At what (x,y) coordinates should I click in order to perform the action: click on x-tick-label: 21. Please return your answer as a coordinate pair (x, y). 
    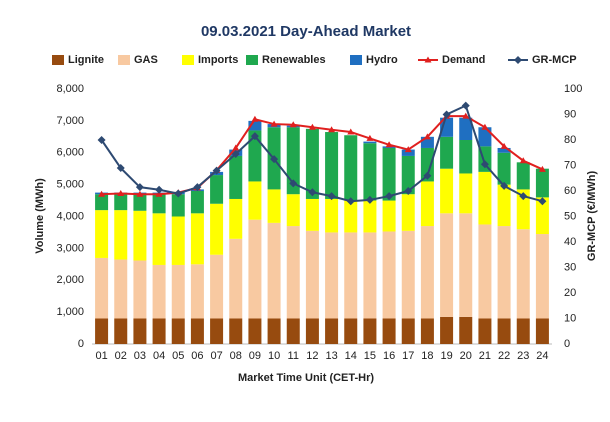
    Looking at the image, I should click on (485, 356).